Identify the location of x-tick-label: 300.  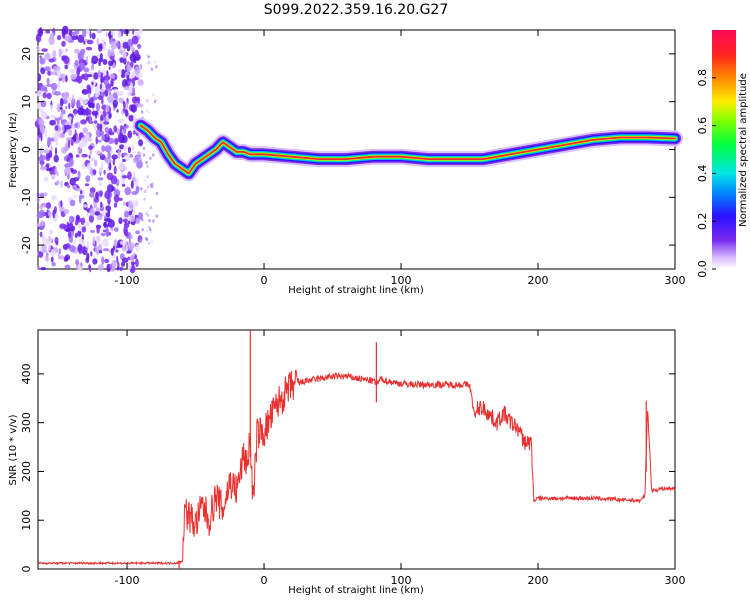
(675, 580).